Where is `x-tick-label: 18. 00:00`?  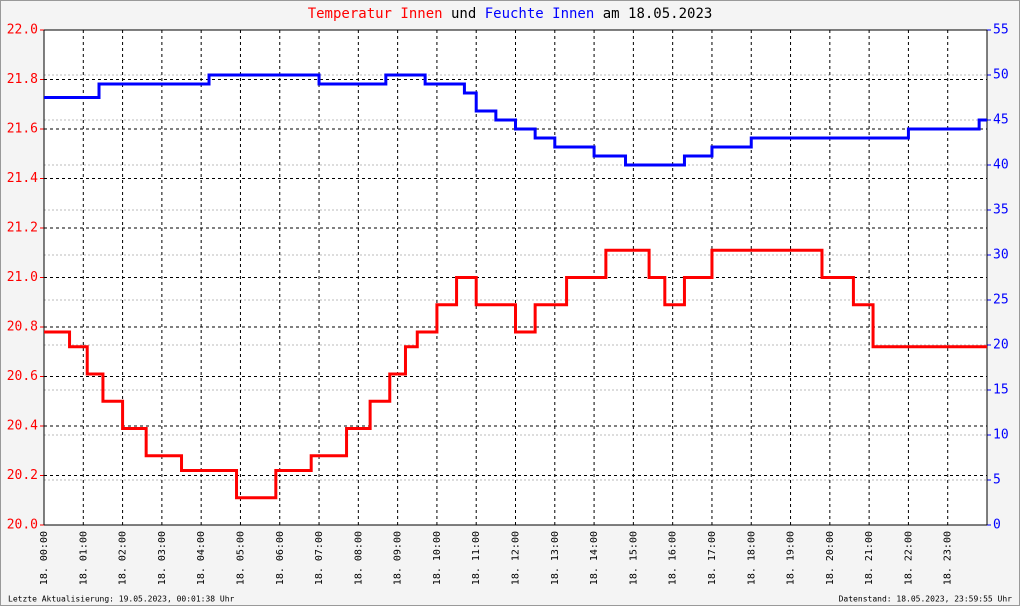 x-tick-label: 18. 00:00 is located at coordinates (44, 558).